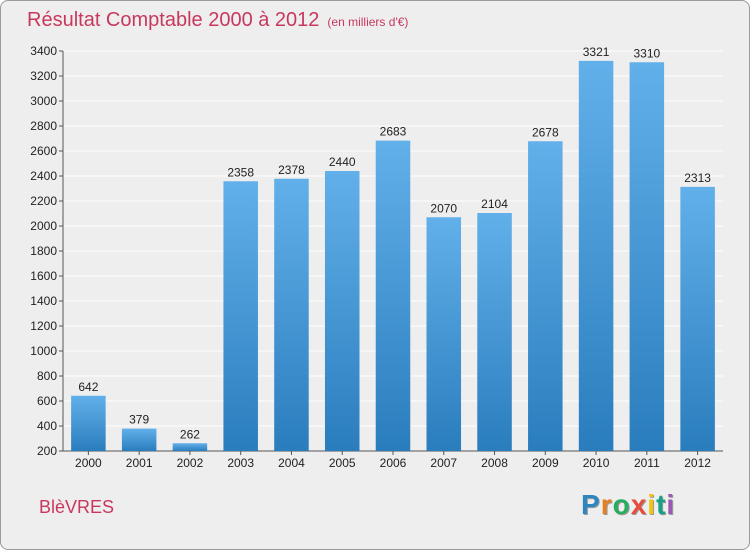 Image resolution: width=750 pixels, height=550 pixels. Describe the element at coordinates (697, 463) in the screenshot. I see `x-tick-label: 2012` at that location.